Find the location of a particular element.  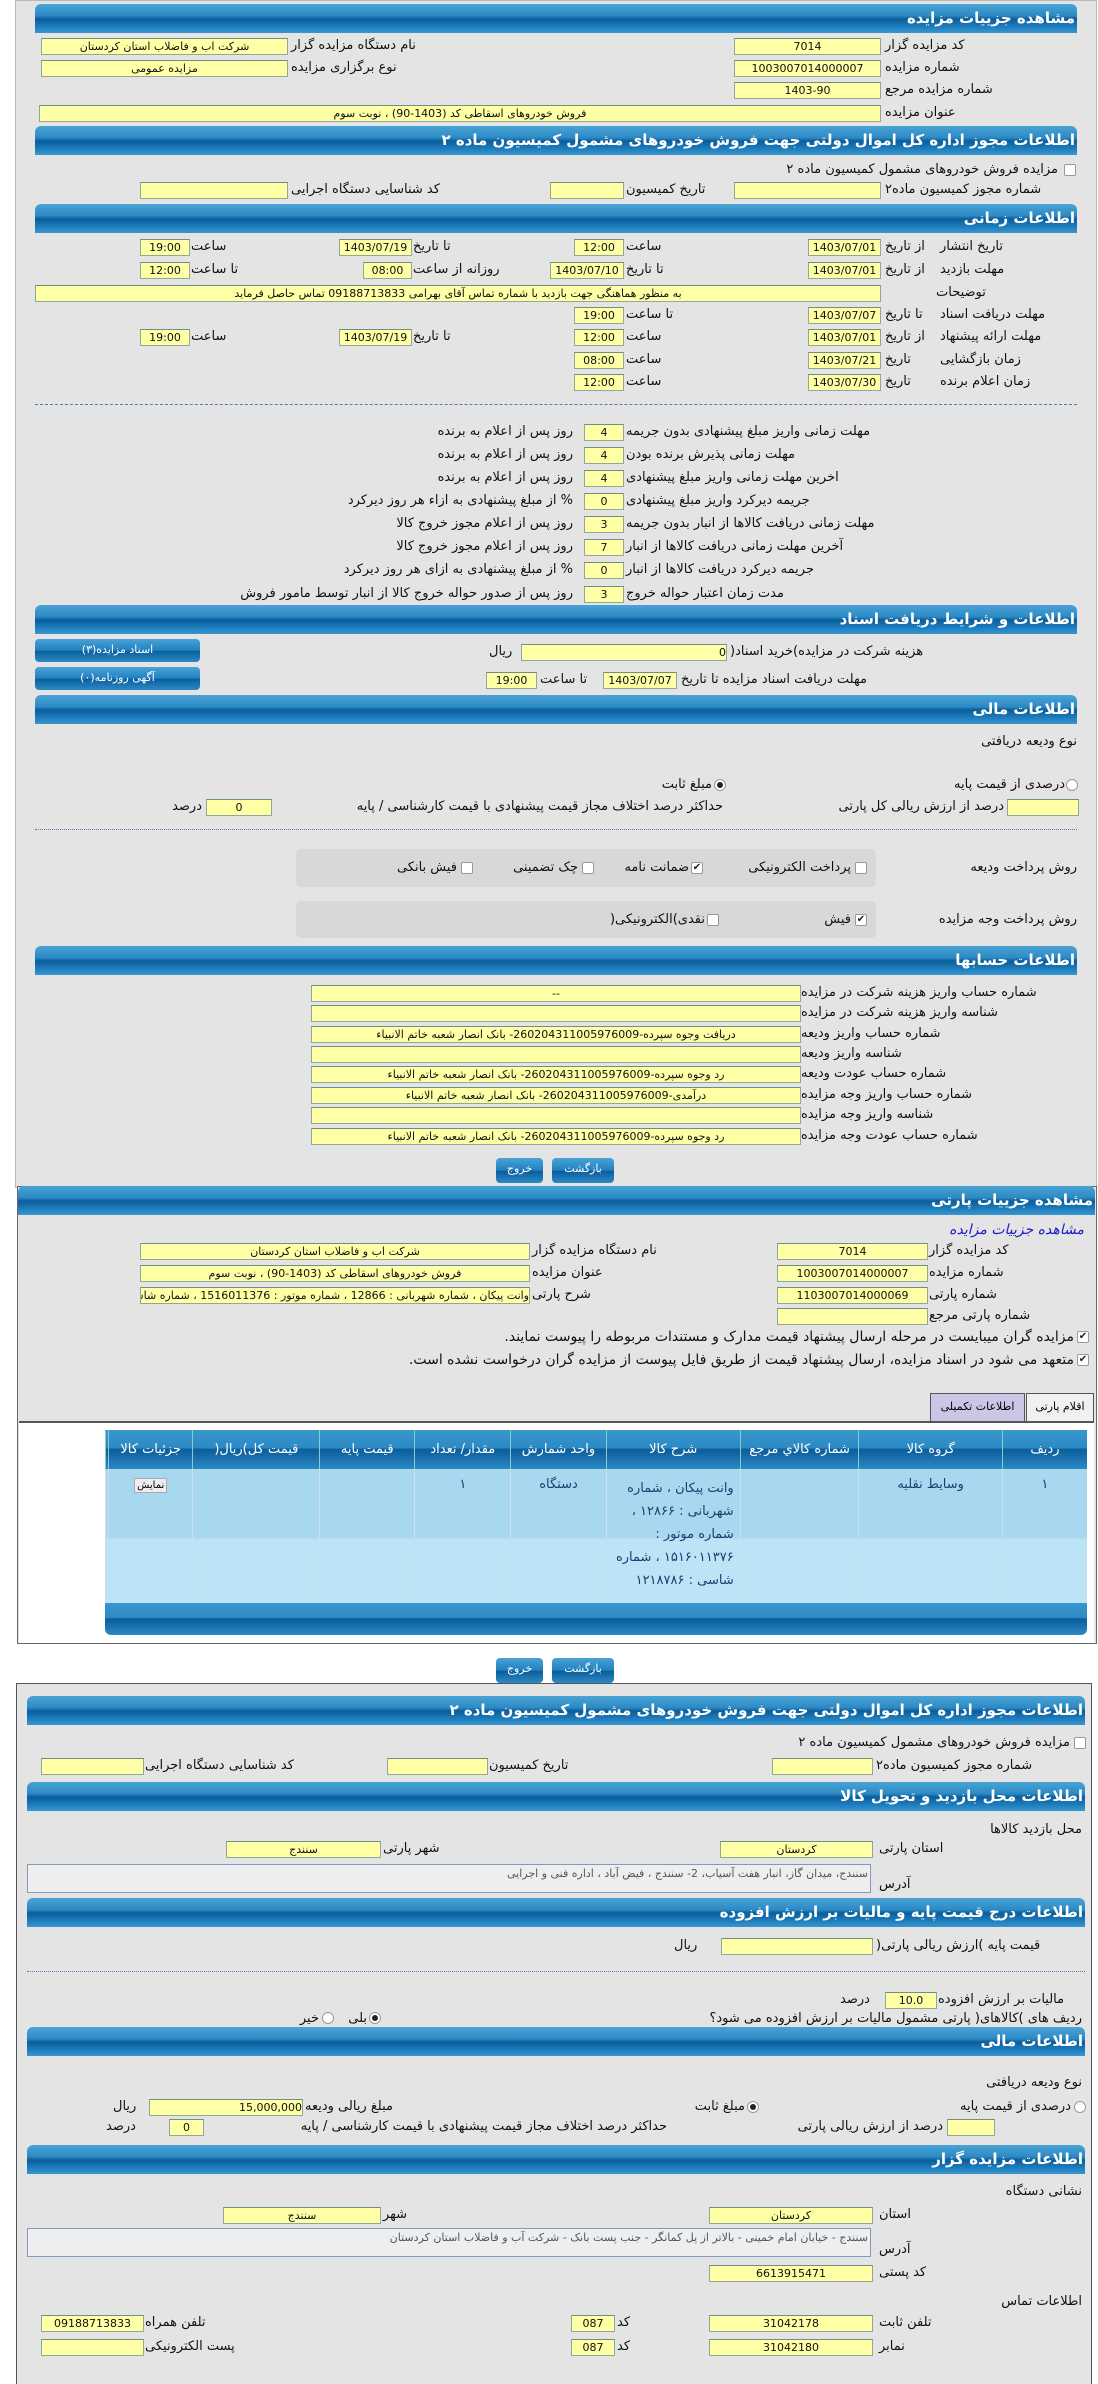

attachment-required-checkbox: ✔ is located at coordinates (1083, 1337).